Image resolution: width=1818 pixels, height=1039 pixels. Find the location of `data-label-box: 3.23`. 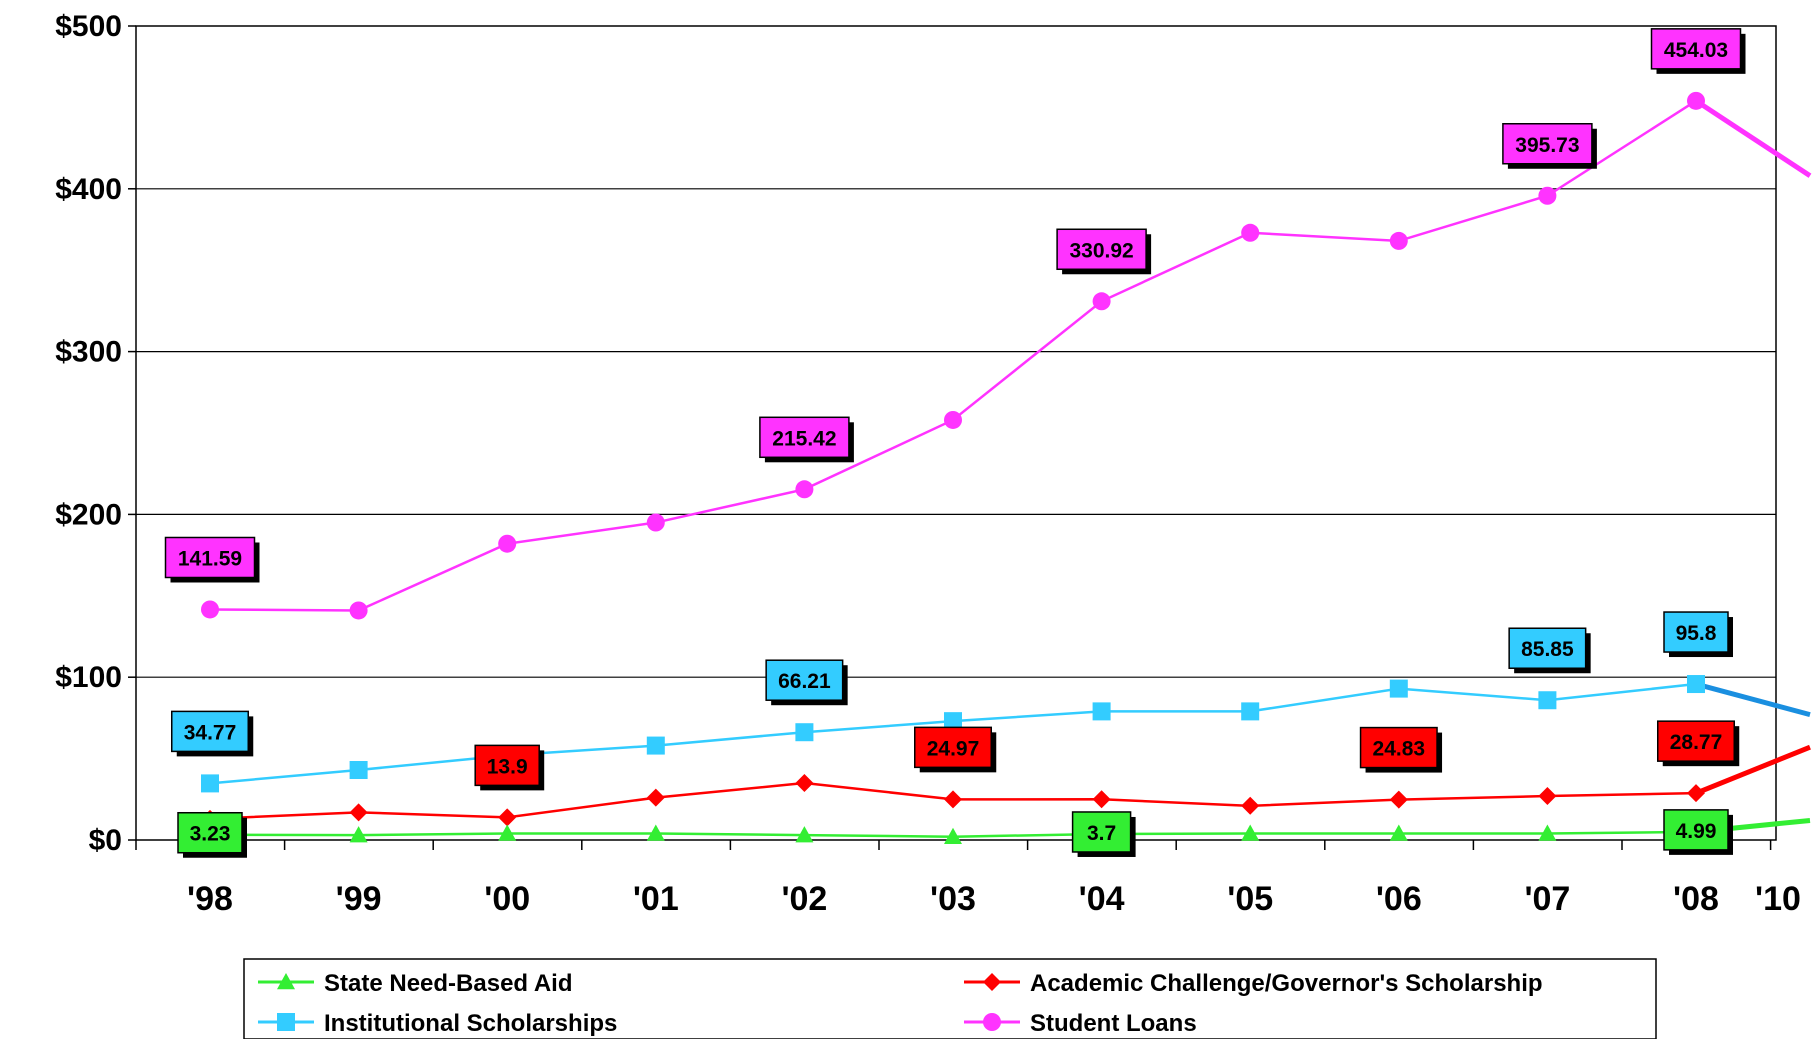

data-label-box: 3.23 is located at coordinates (212, 834).